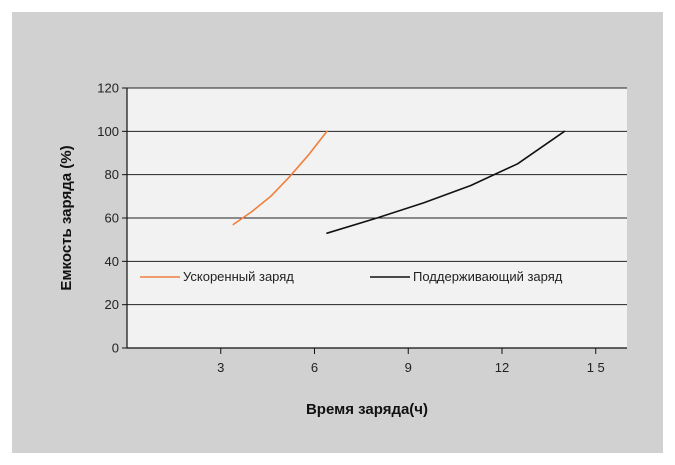  Describe the element at coordinates (408, 367) in the screenshot. I see `x-tick-label-9: 9` at that location.